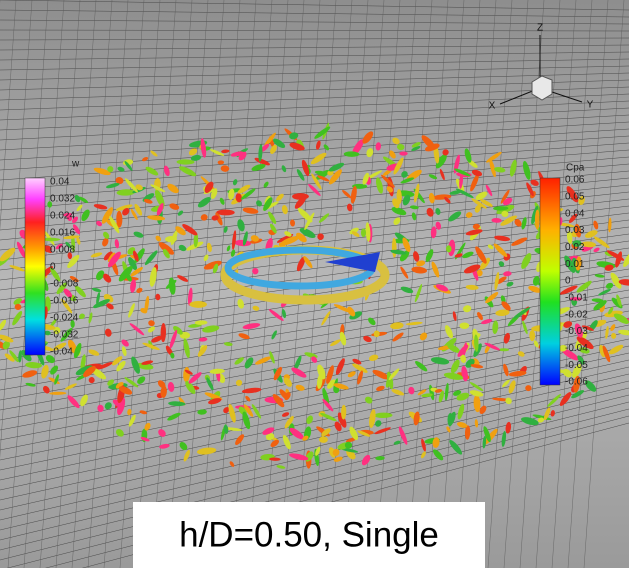 The width and height of the screenshot is (629, 568). What do you see at coordinates (309, 535) in the screenshot?
I see `caption-box` at bounding box center [309, 535].